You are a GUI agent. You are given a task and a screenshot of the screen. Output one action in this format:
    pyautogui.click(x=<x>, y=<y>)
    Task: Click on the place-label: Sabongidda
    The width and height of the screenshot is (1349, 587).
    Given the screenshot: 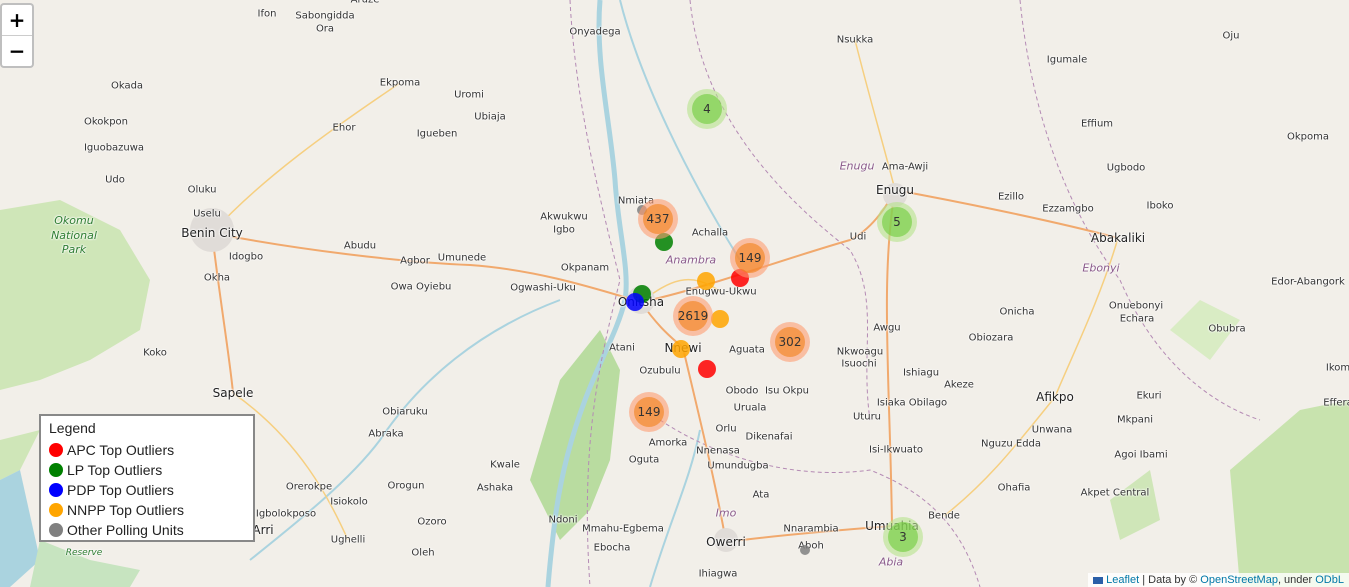 What is the action you would take?
    pyautogui.click(x=325, y=16)
    